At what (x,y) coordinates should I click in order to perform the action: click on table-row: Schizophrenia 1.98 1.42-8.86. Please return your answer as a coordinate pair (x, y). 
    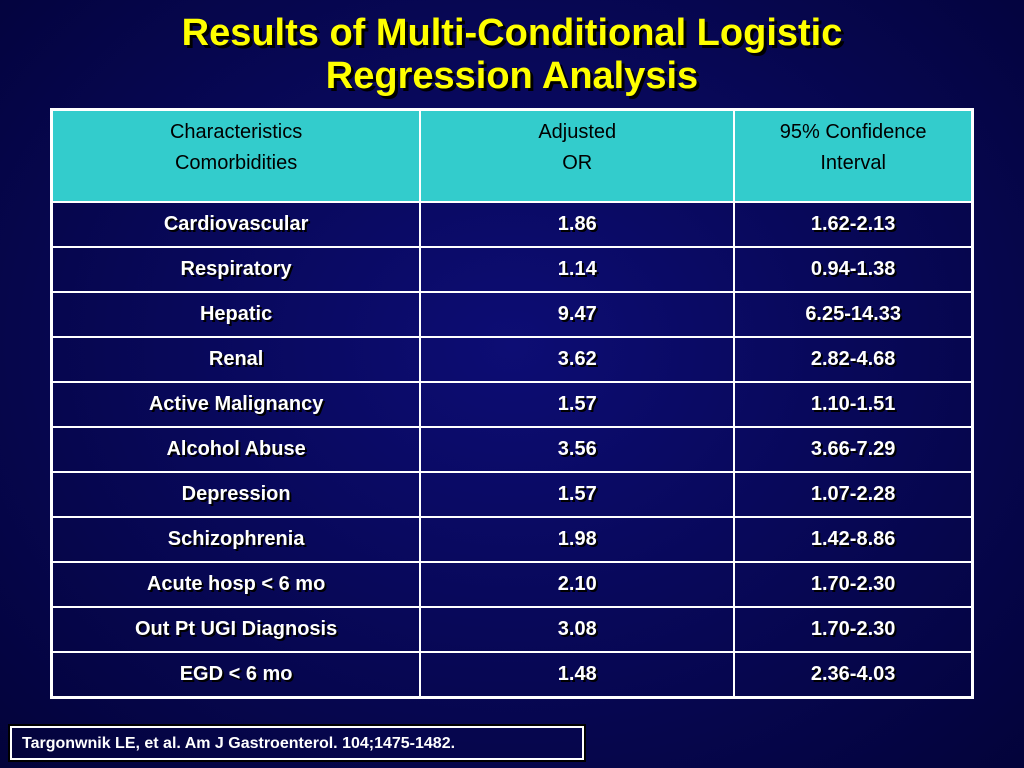
    Looking at the image, I should click on (512, 539).